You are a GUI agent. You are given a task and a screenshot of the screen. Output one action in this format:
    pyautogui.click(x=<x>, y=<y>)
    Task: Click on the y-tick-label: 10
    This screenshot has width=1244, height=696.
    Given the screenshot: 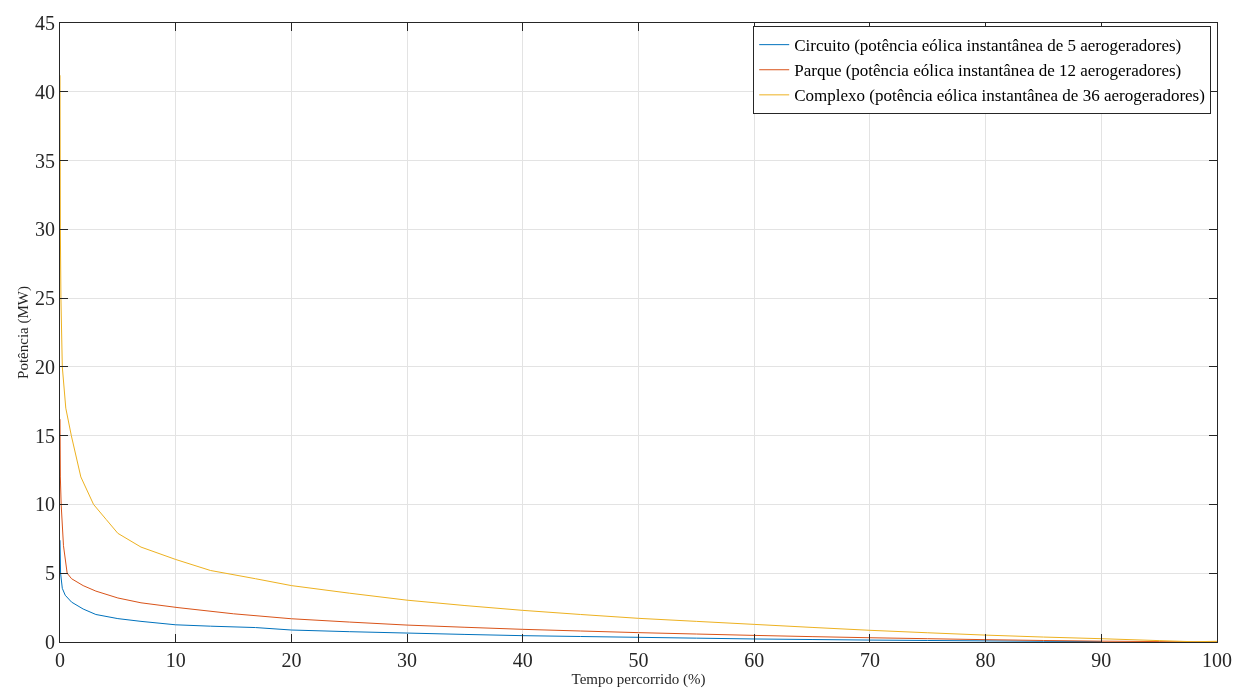 What is the action you would take?
    pyautogui.click(x=45, y=504)
    